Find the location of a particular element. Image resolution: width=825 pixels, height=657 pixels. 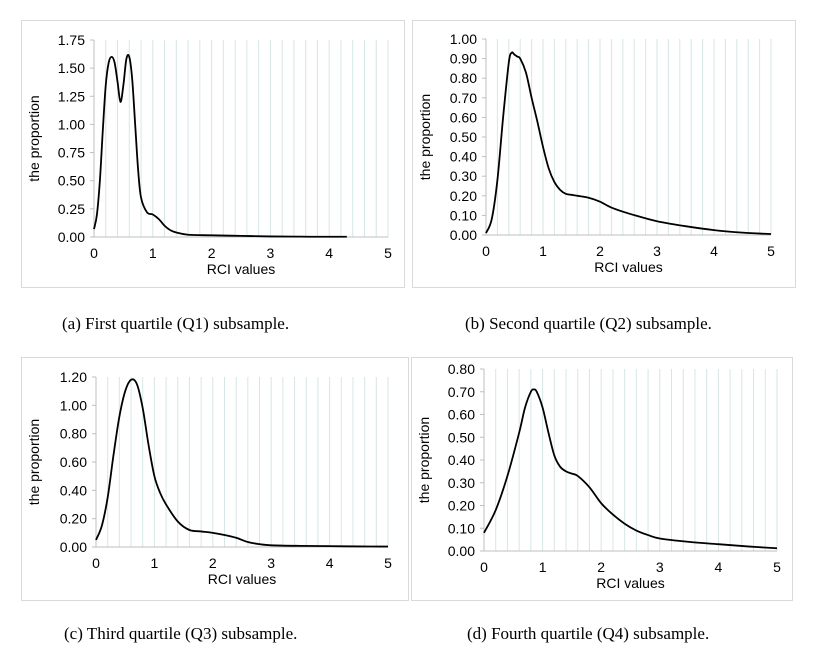

y-tick-label: 1.25 is located at coordinates (71, 96).